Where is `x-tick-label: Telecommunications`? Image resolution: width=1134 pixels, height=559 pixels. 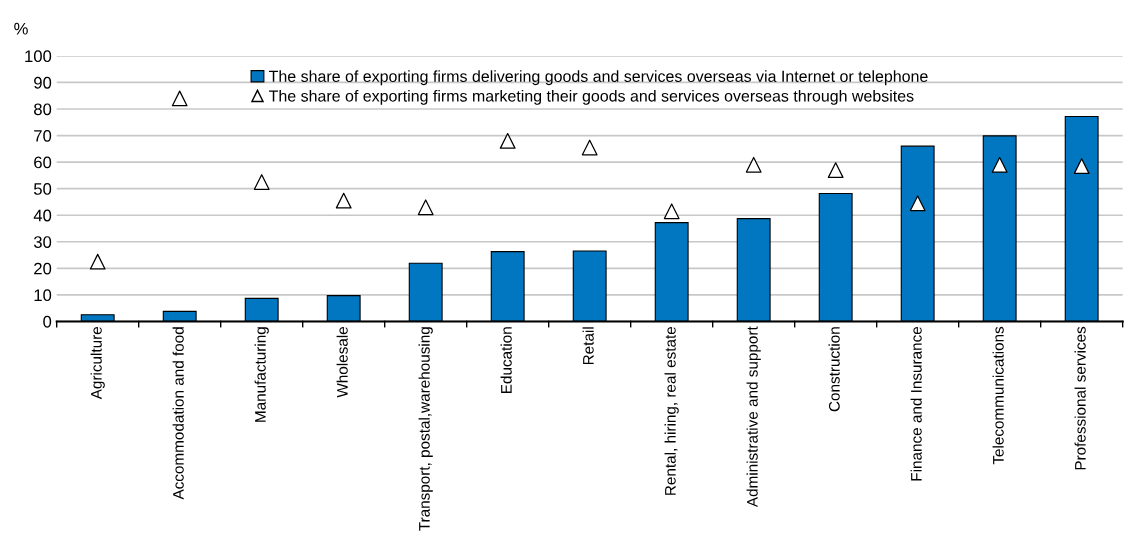
x-tick-label: Telecommunications is located at coordinates (998, 395).